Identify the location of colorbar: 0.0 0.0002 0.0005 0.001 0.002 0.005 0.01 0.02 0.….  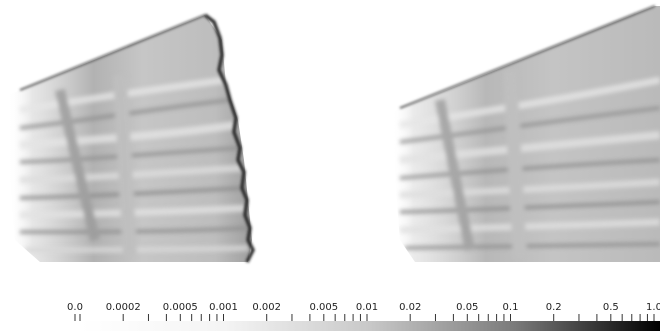
(363, 316).